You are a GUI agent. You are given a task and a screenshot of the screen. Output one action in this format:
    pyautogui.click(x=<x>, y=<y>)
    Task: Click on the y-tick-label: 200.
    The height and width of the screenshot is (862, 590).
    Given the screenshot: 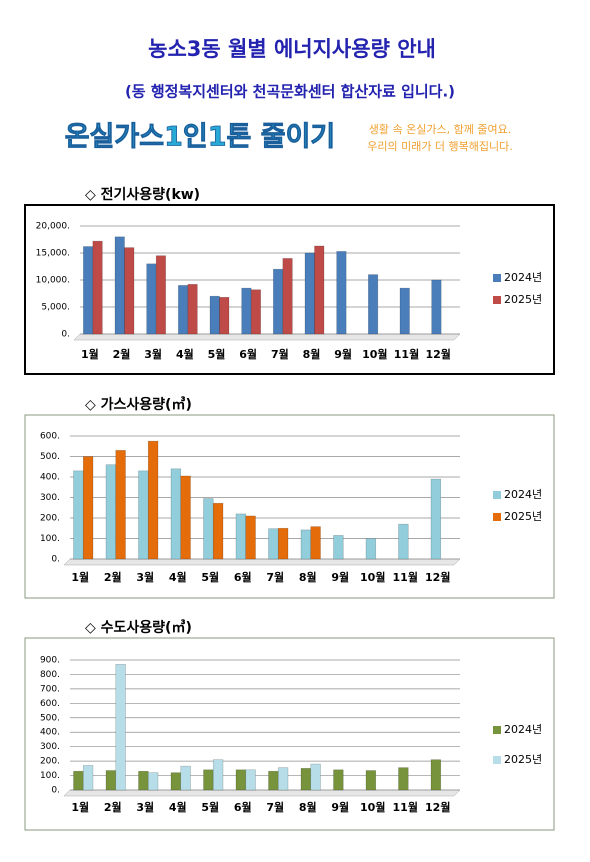 What is the action you would take?
    pyautogui.click(x=50, y=762)
    